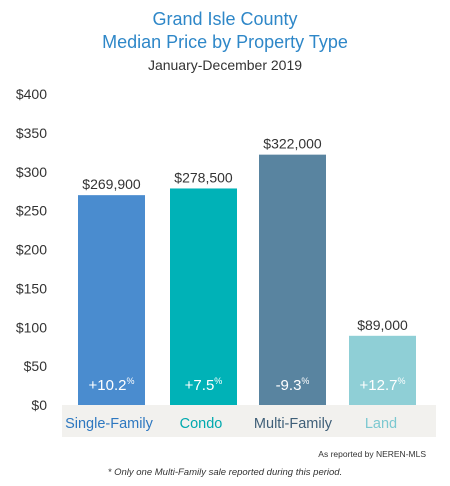 Image resolution: width=450 pixels, height=486 pixels. What do you see at coordinates (372, 454) in the screenshot?
I see `source-note: As reported by NEREN-MLS` at bounding box center [372, 454].